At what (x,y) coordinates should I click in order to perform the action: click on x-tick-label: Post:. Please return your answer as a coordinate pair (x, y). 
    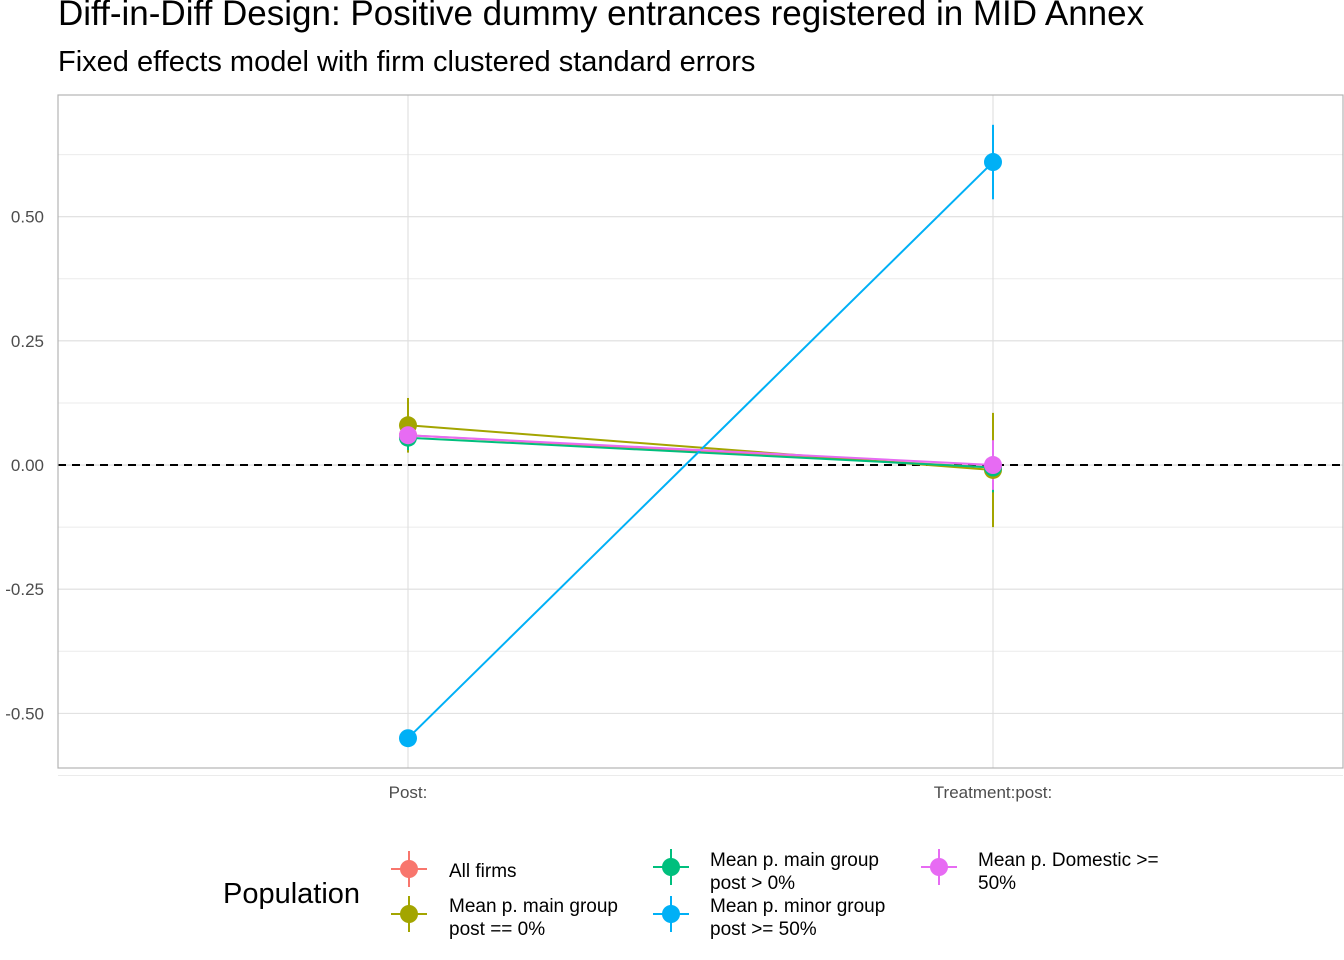
    Looking at the image, I should click on (408, 792).